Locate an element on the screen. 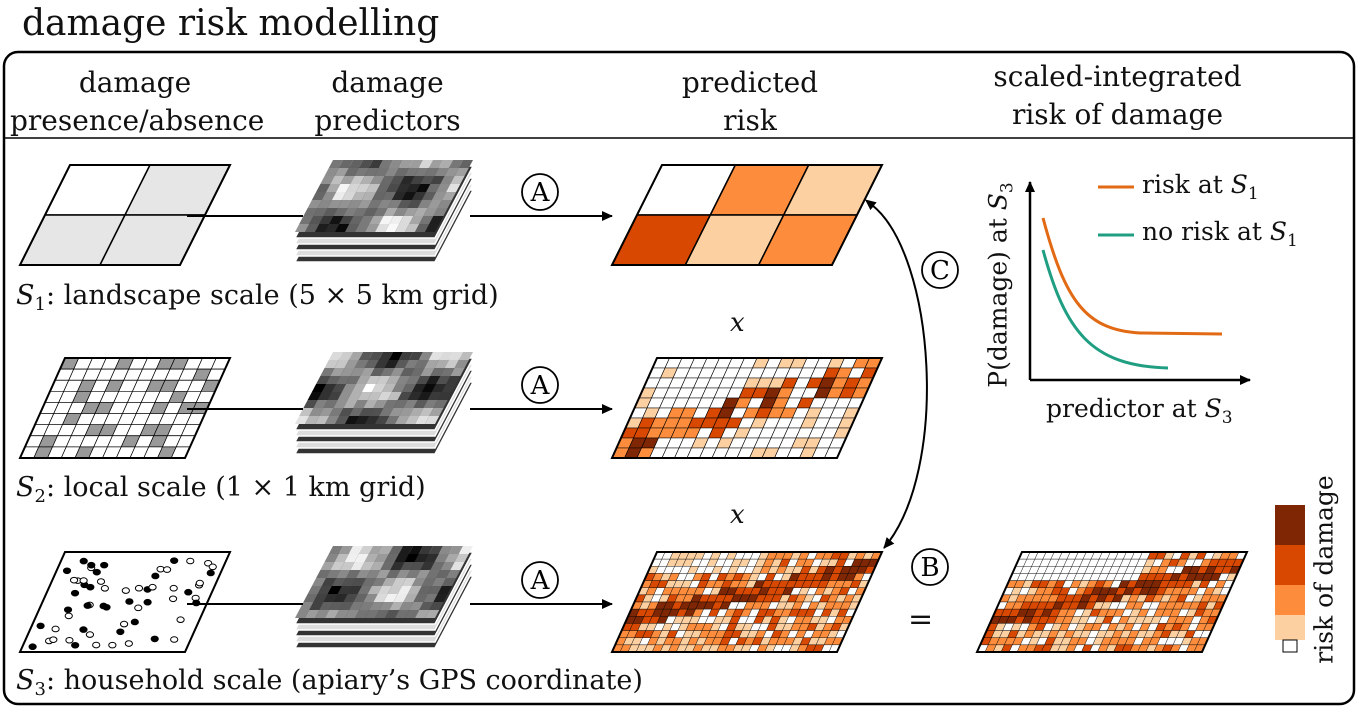 The image size is (1358, 709). risk-s3-outline is located at coordinates (747, 602).